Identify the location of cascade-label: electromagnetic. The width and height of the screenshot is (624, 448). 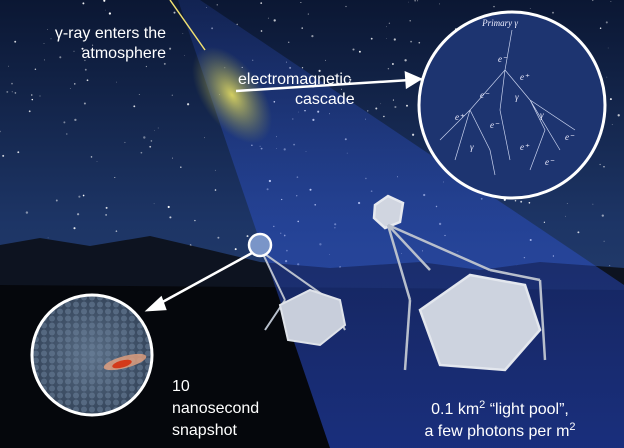
(294, 79).